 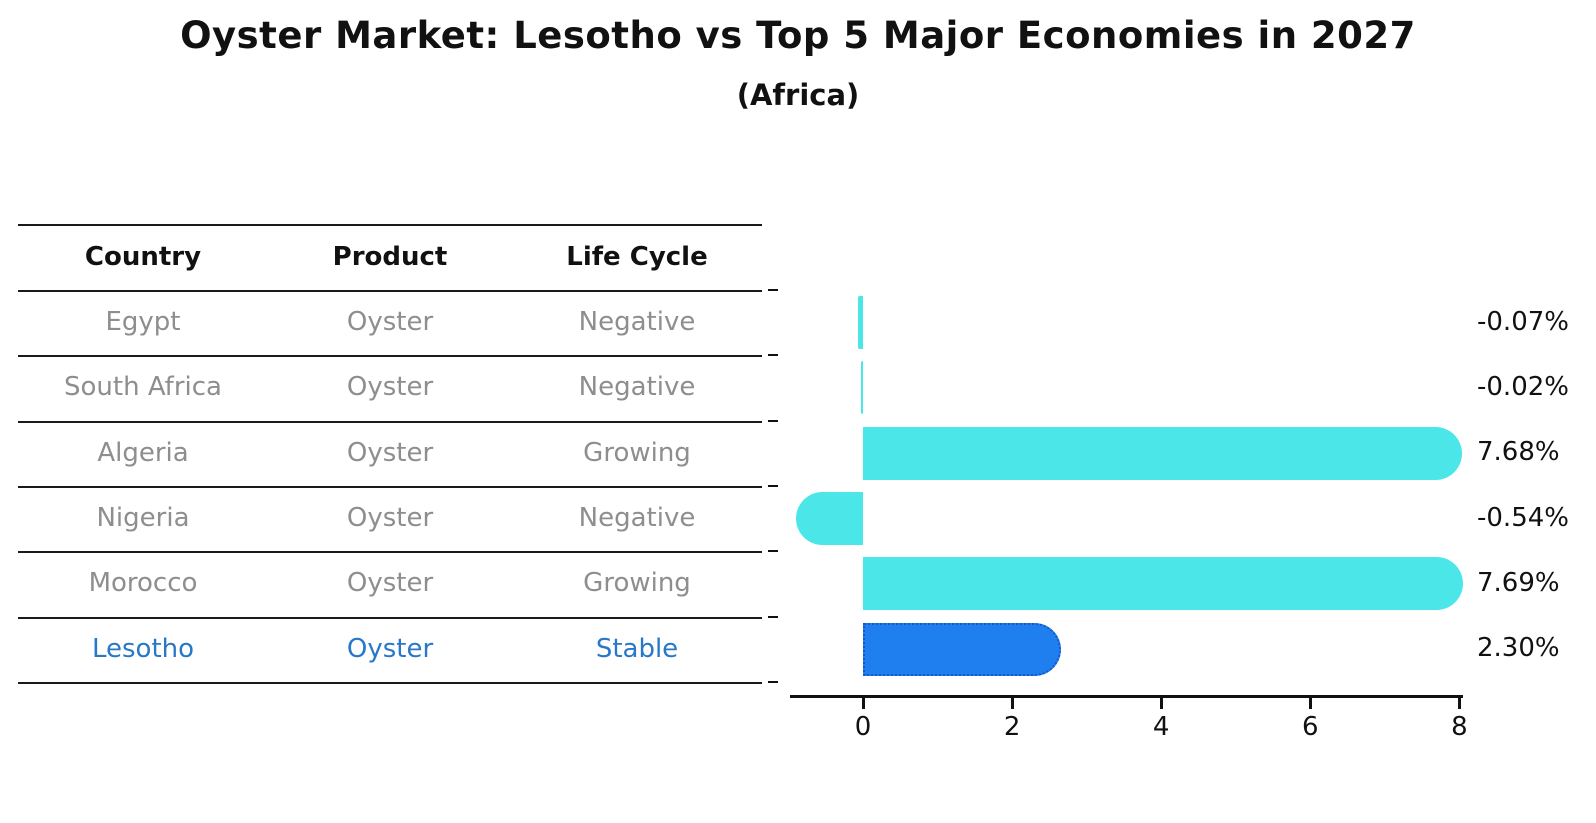 What do you see at coordinates (1163, 453) in the screenshot?
I see `bar-algeria` at bounding box center [1163, 453].